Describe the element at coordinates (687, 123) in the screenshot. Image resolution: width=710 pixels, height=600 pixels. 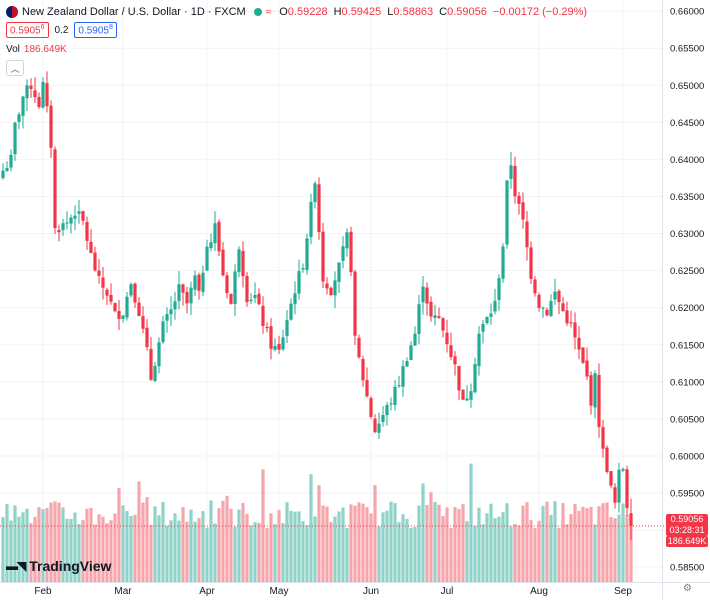
I see `y-tick-label: 0.64500` at that location.